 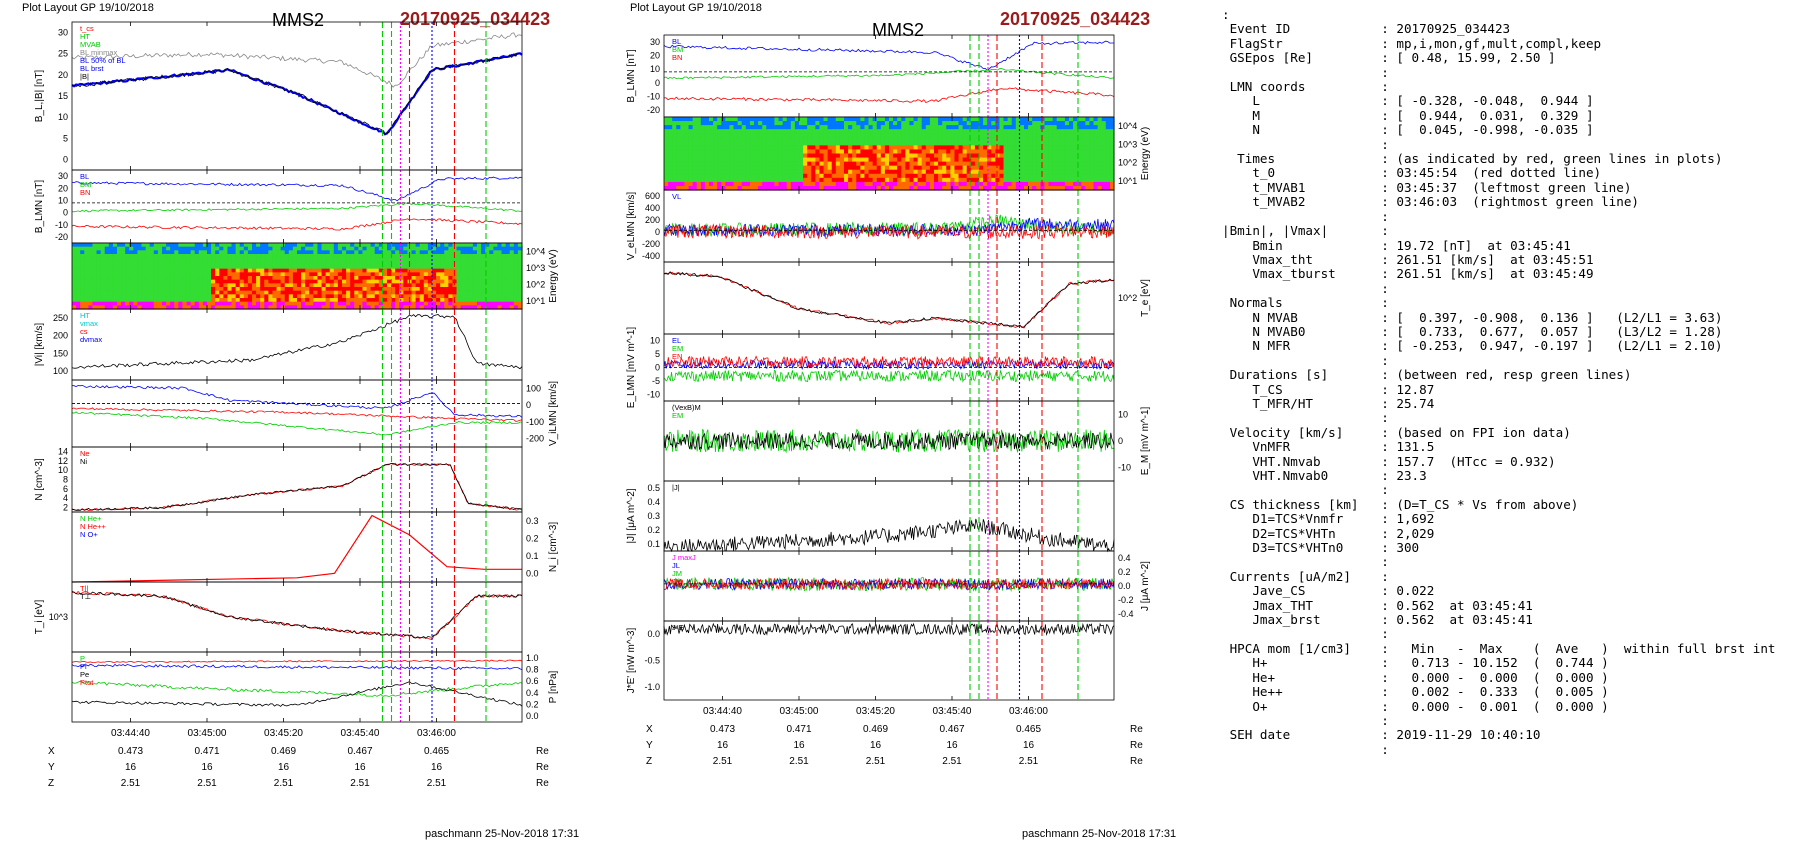 What do you see at coordinates (1366, 29) in the screenshot?
I see `summary-line: Event ID : 20170925_034423` at bounding box center [1366, 29].